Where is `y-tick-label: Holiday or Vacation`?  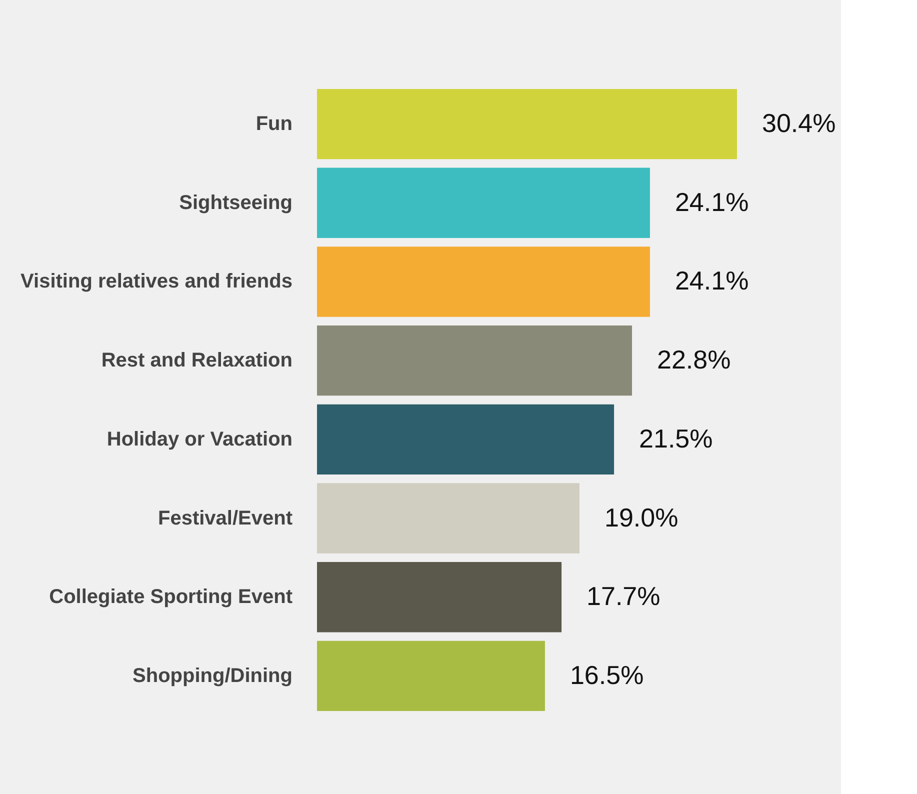 y-tick-label: Holiday or Vacation is located at coordinates (199, 439).